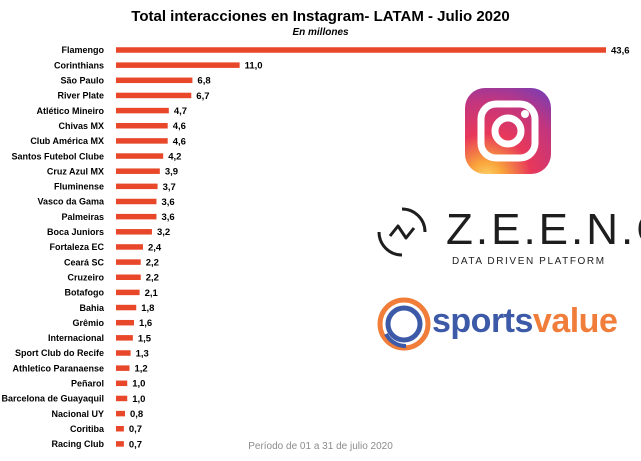  I want to click on period-footnote: Período de 01 a 31 de julio 2020, so click(320, 446).